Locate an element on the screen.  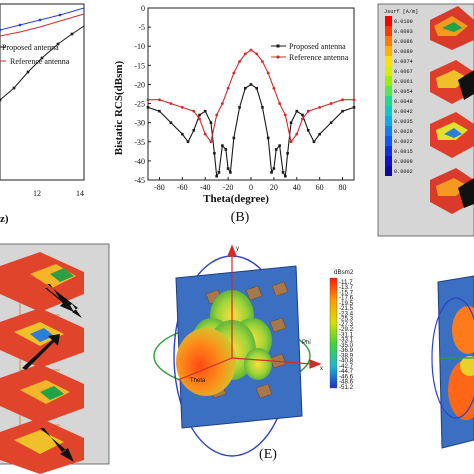
panel-c-colorbar-value: 0.0029 is located at coordinates (403, 132).